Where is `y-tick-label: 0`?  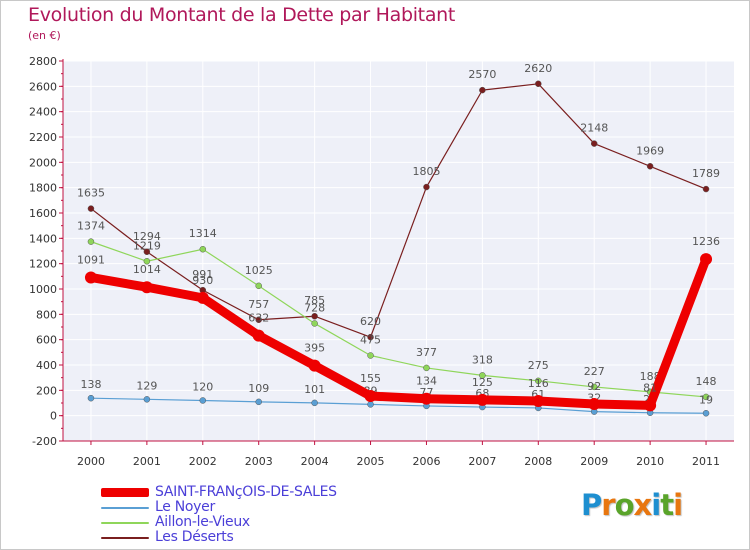 y-tick-label: 0 is located at coordinates (53, 416).